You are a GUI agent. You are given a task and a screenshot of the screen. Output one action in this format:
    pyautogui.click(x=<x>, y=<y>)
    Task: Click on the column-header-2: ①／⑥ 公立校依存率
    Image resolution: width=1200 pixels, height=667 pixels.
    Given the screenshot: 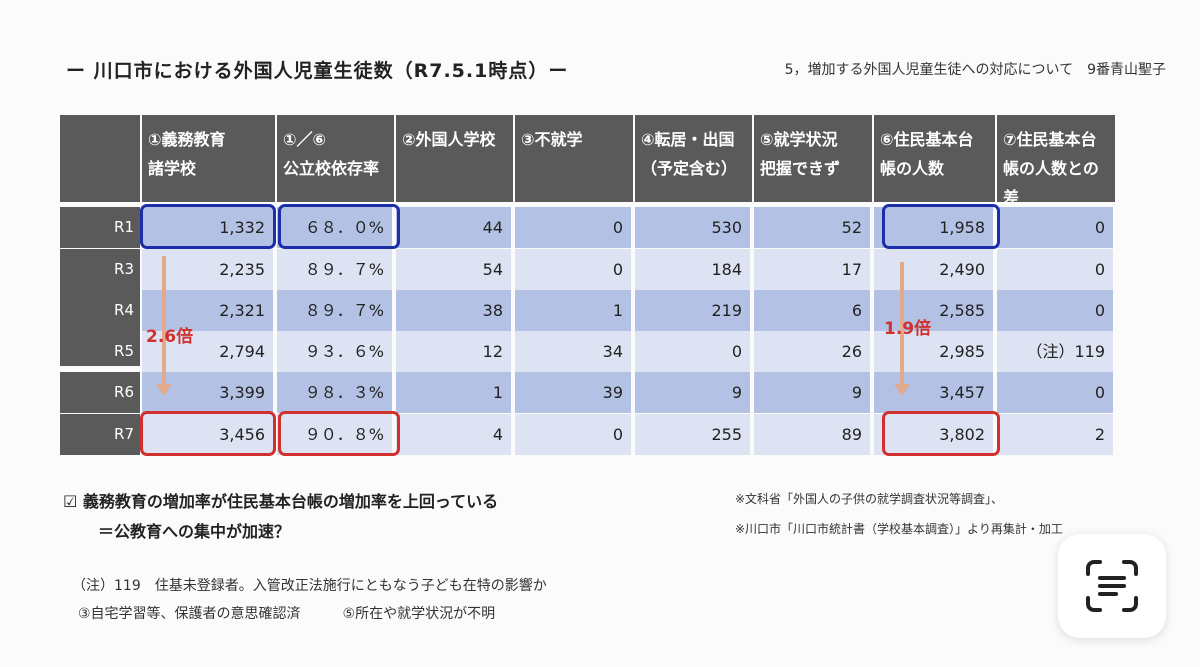 What is the action you would take?
    pyautogui.click(x=335, y=158)
    